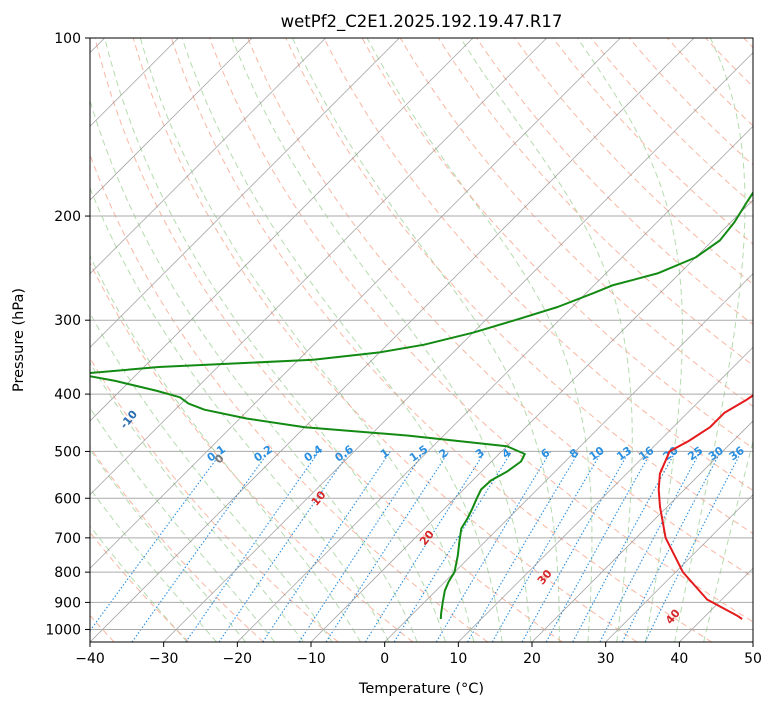  What do you see at coordinates (90, 659) in the screenshot?
I see `x-tick-label: −40` at bounding box center [90, 659].